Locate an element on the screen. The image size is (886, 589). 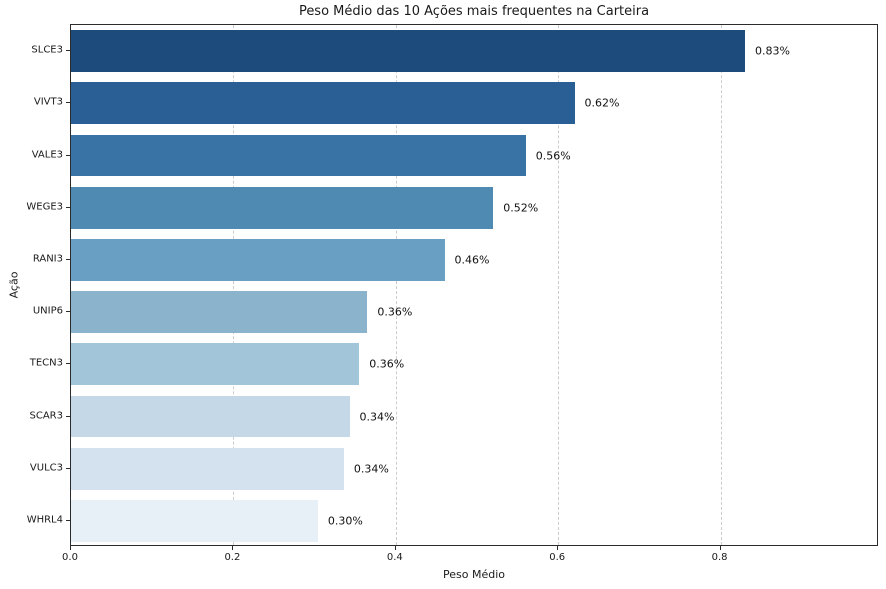
bar-whrl4 is located at coordinates (194, 521).